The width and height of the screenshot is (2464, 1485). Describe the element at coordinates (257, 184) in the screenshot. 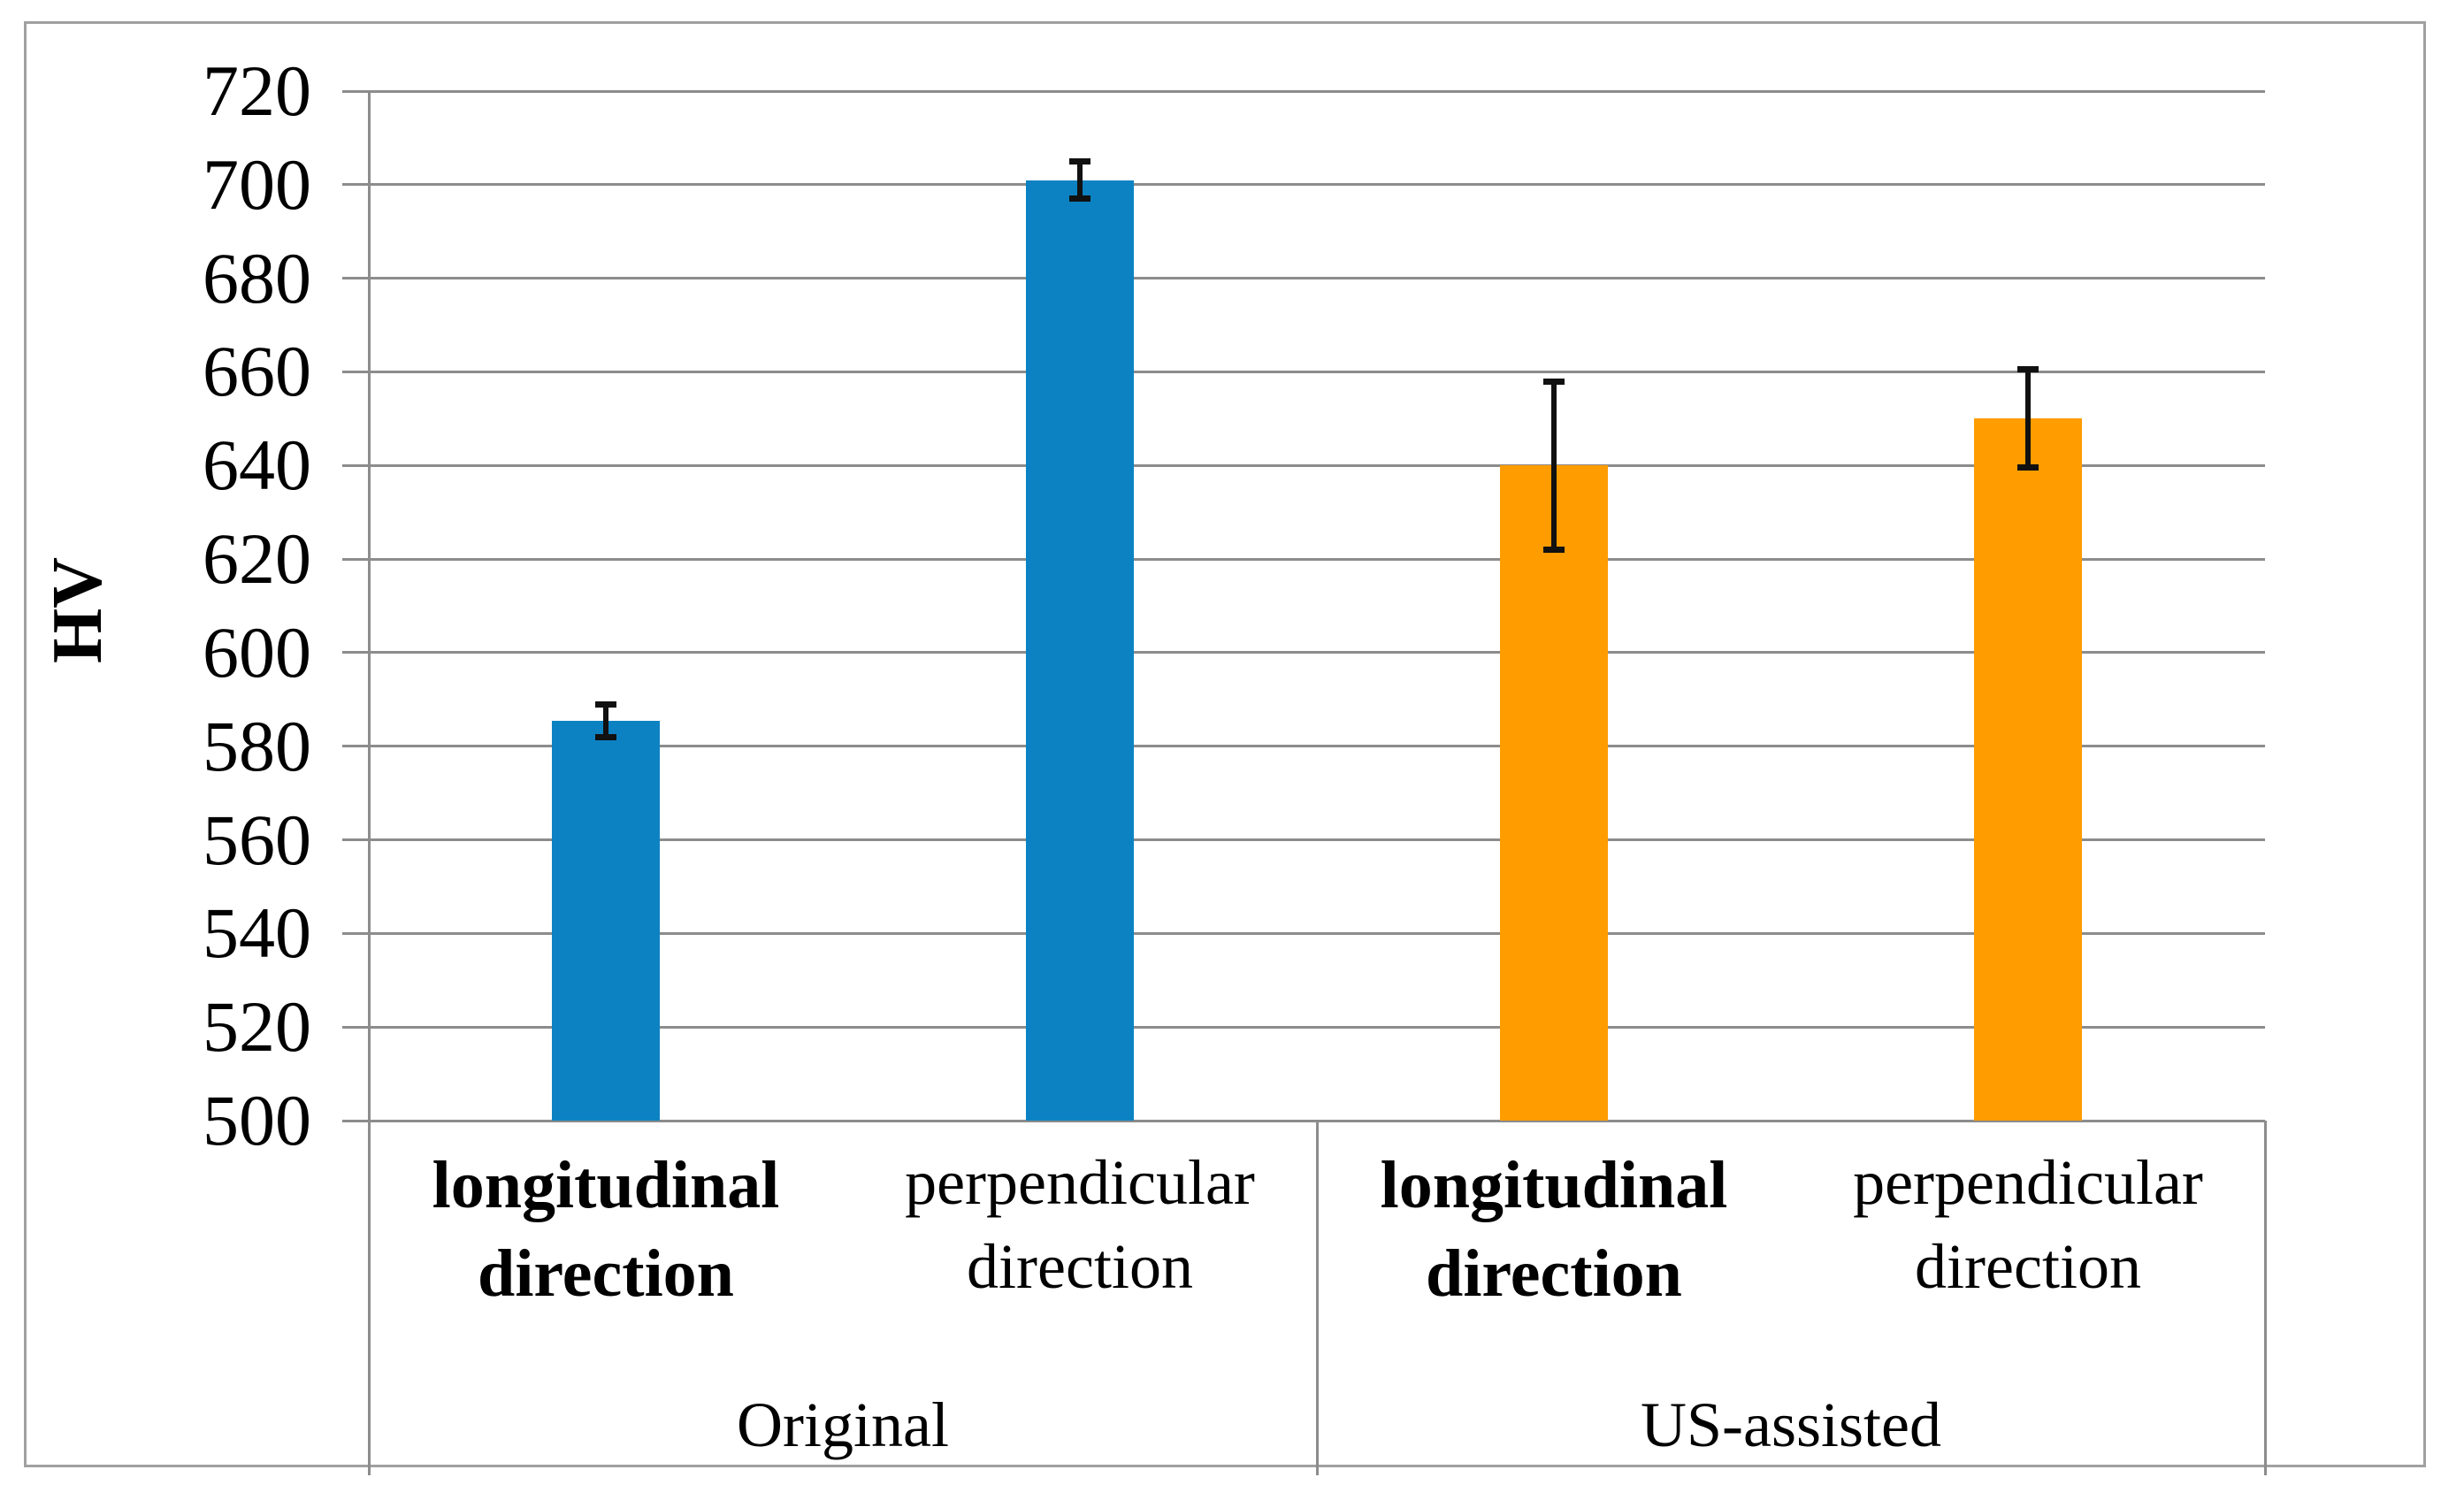

I see `y-axis-tick-label: 700` at that location.